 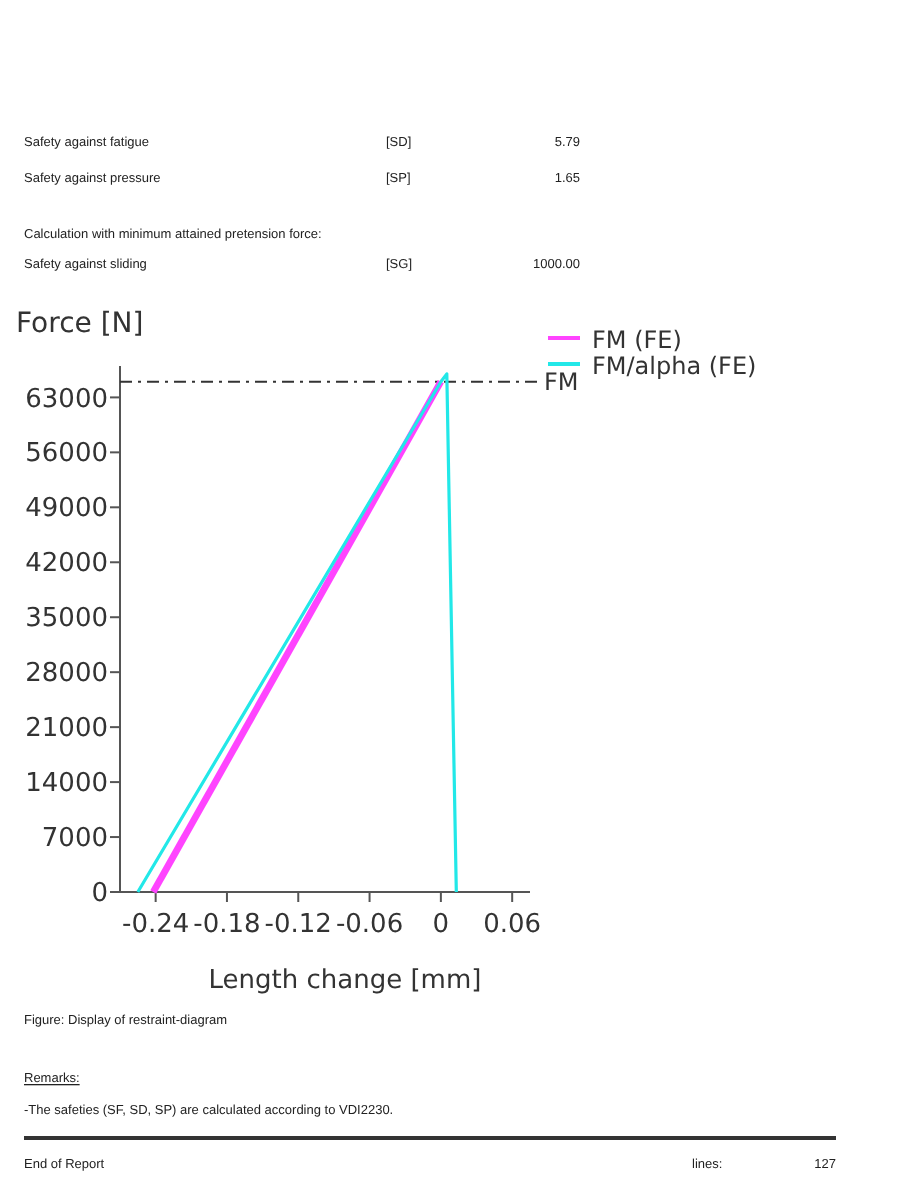 I want to click on y-tick-label: 28000, so click(x=66, y=674).